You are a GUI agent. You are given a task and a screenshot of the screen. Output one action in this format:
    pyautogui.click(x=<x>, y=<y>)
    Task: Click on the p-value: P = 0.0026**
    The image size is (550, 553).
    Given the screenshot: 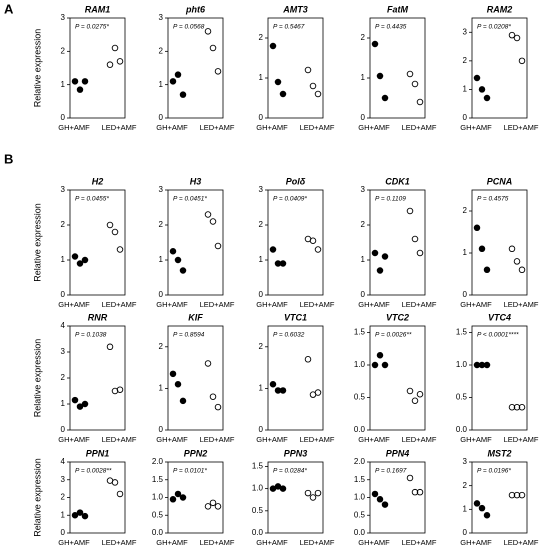 What is the action you would take?
    pyautogui.click(x=393, y=335)
    